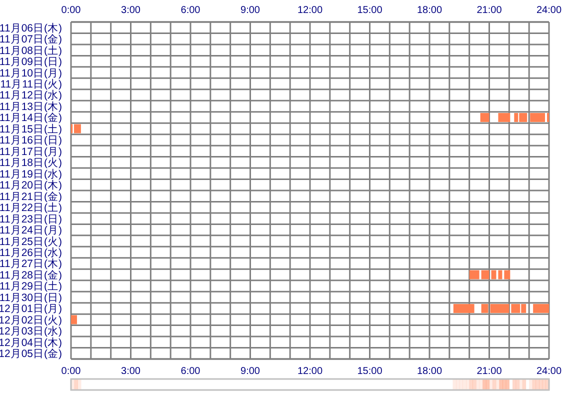 The image size is (570, 400). Describe the element at coordinates (131, 372) in the screenshot. I see `x-tick-label: 3:00` at that location.